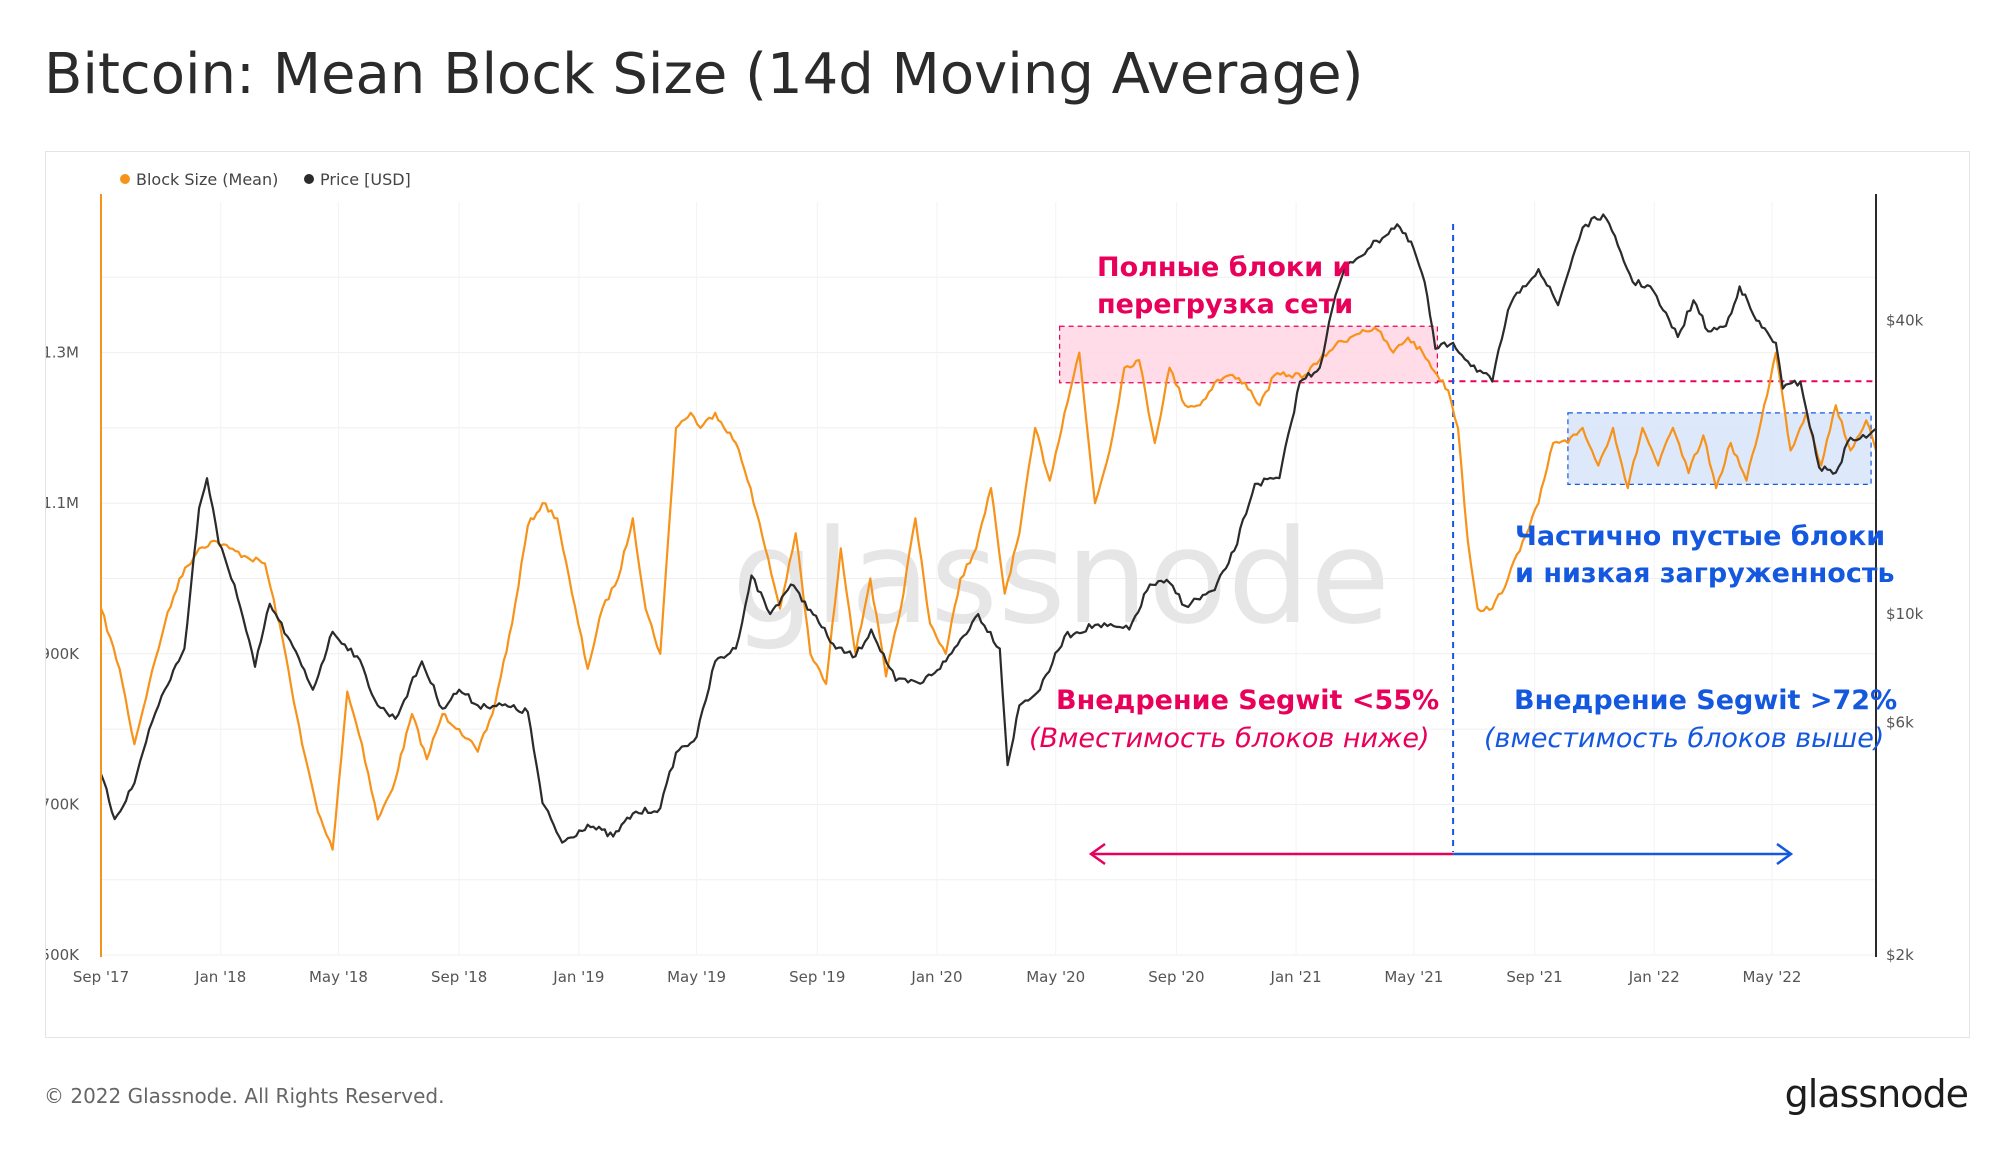 The width and height of the screenshot is (2000, 1152). What do you see at coordinates (1700, 536) in the screenshot?
I see `blue-title-line-1: Частично пустые блоки` at bounding box center [1700, 536].